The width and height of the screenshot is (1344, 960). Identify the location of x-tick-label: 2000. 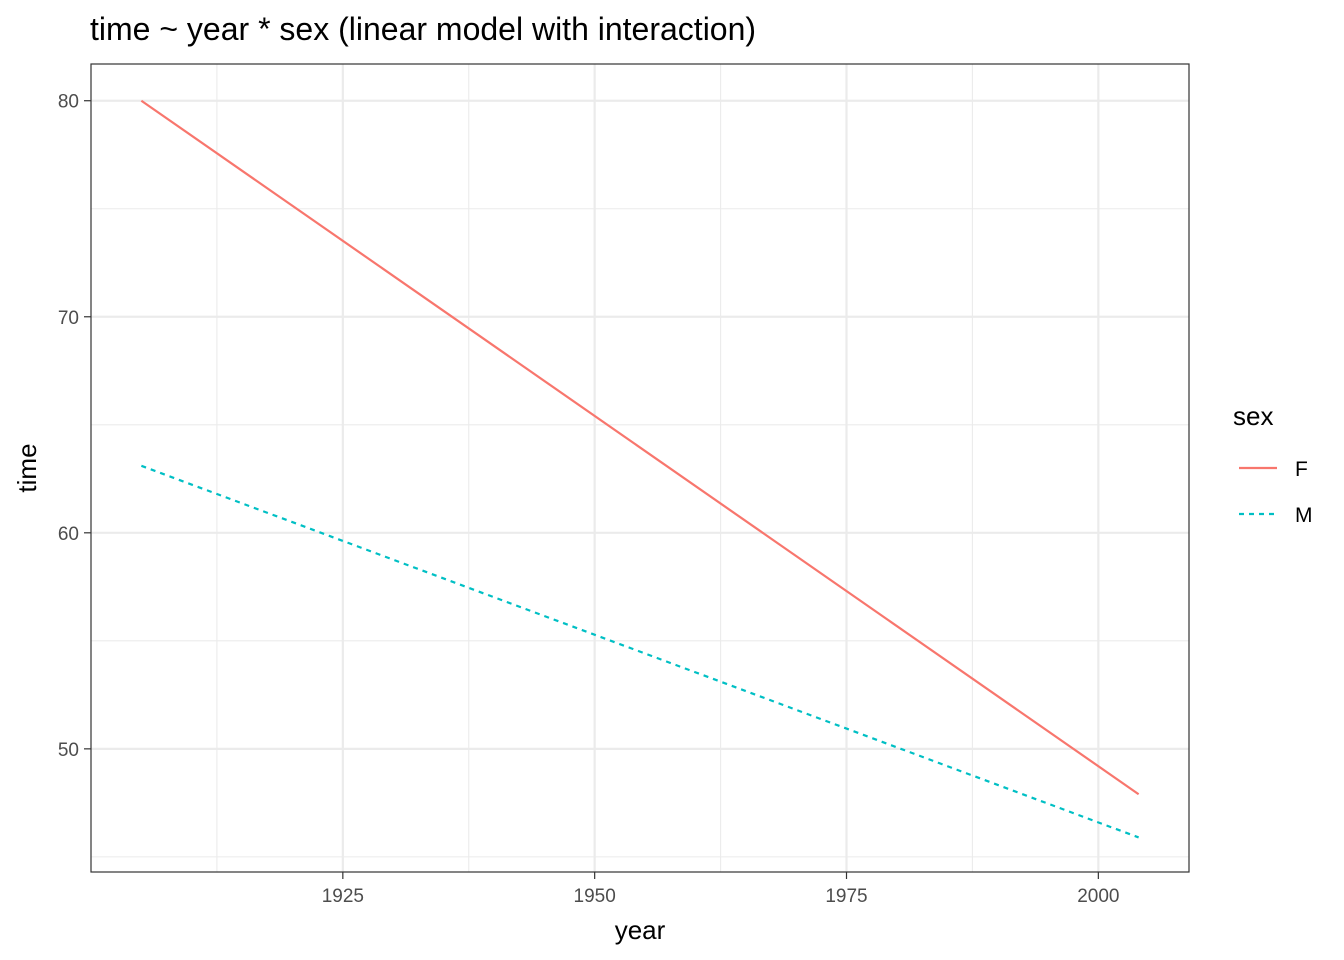
(1098, 896).